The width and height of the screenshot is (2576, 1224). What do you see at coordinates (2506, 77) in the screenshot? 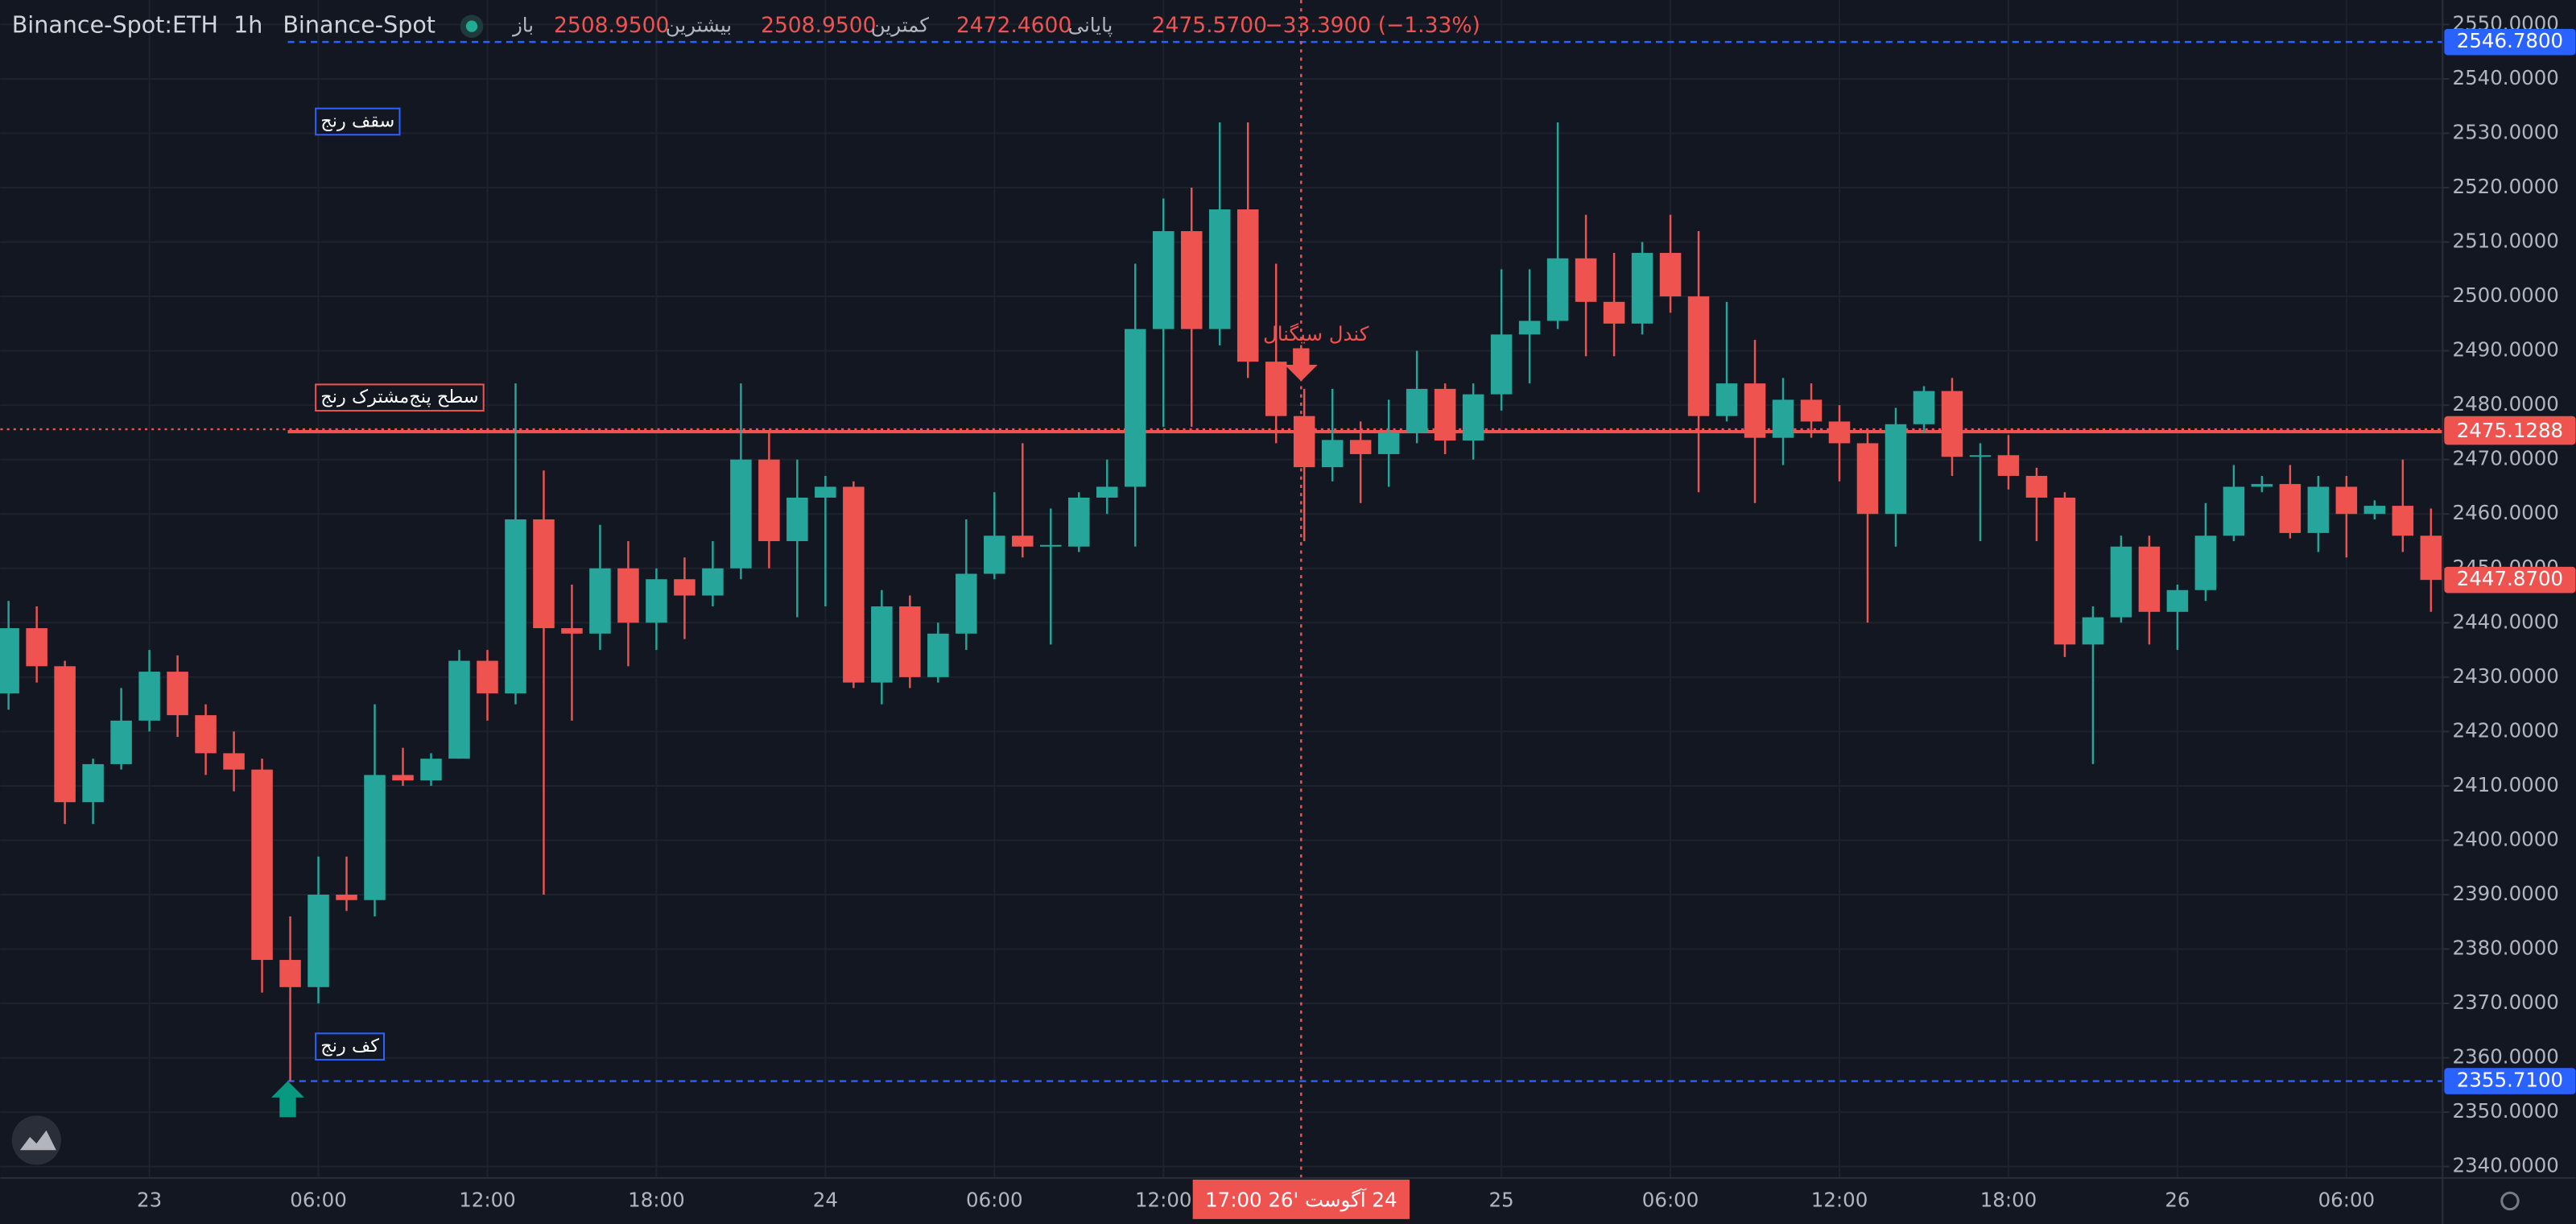
I see `y-tick-label: 2540.0000` at bounding box center [2506, 77].